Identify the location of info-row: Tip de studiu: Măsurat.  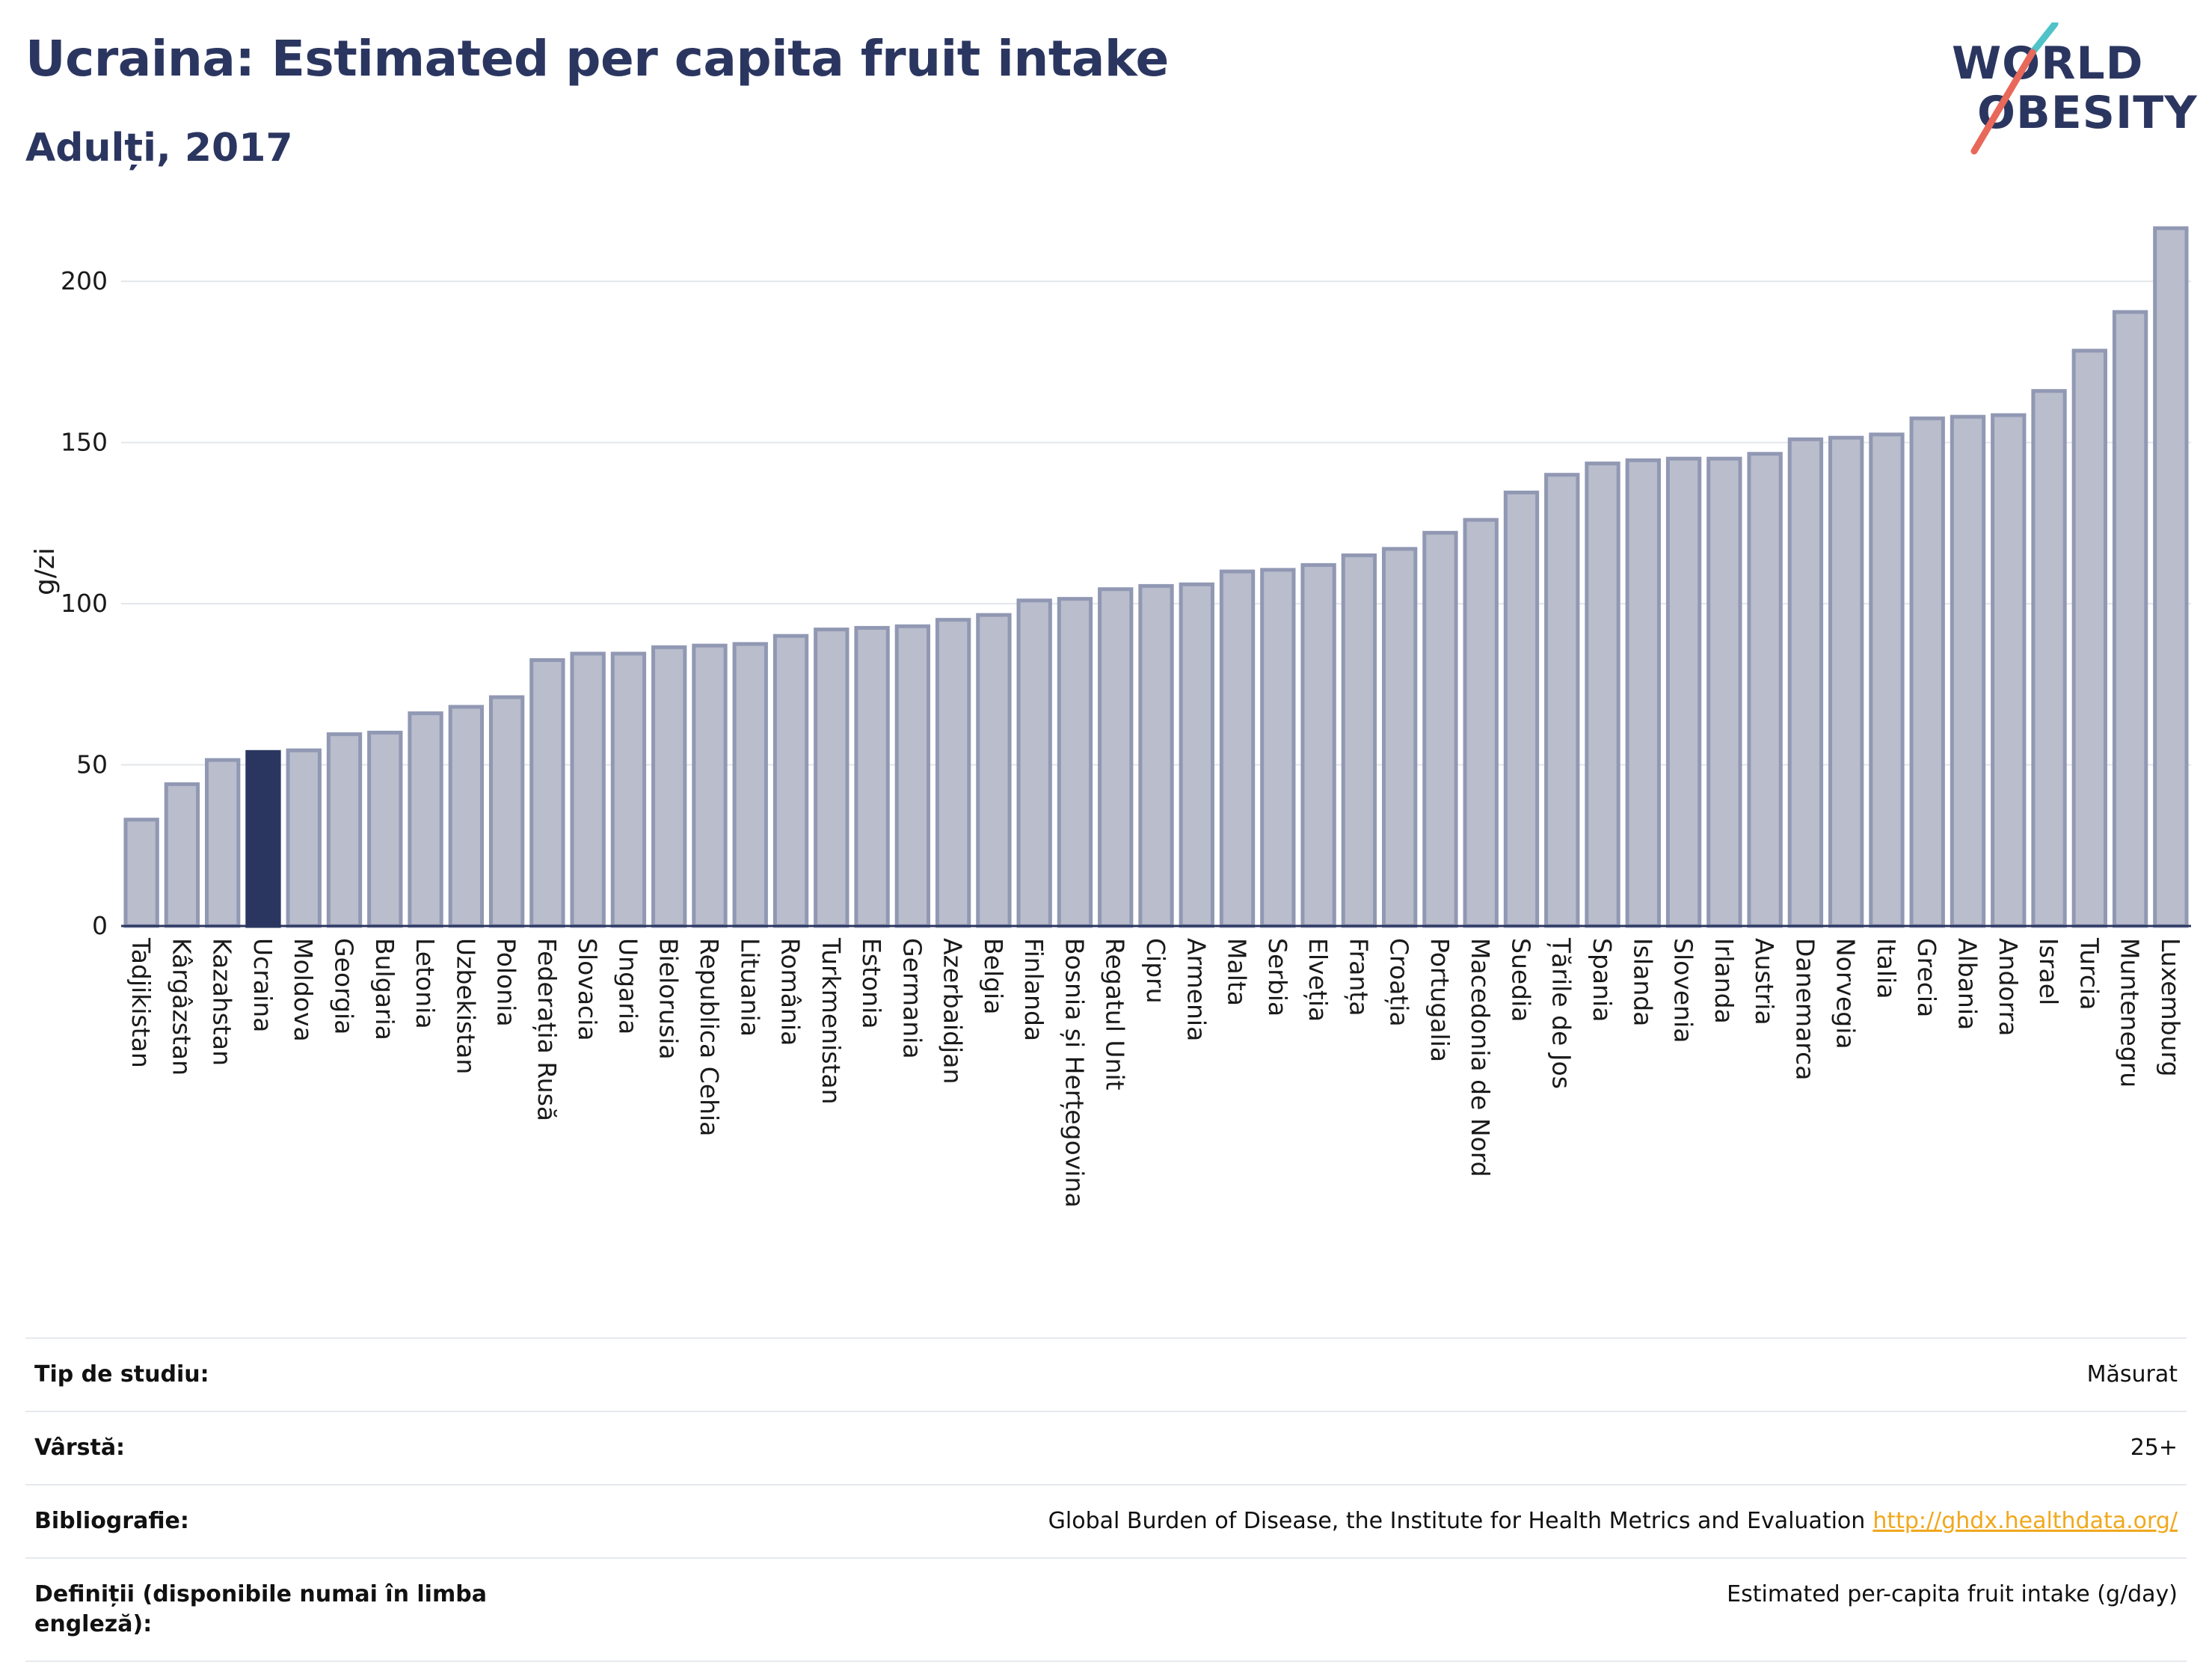
(1106, 1374).